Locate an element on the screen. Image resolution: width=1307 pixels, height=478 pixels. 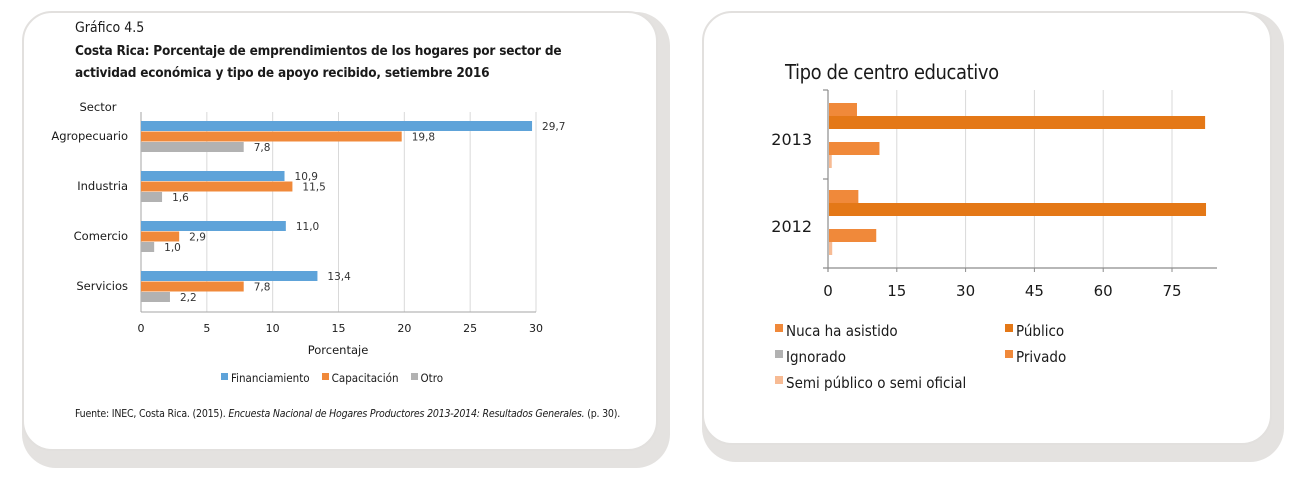
x-tick-label: 5 is located at coordinates (206, 328).